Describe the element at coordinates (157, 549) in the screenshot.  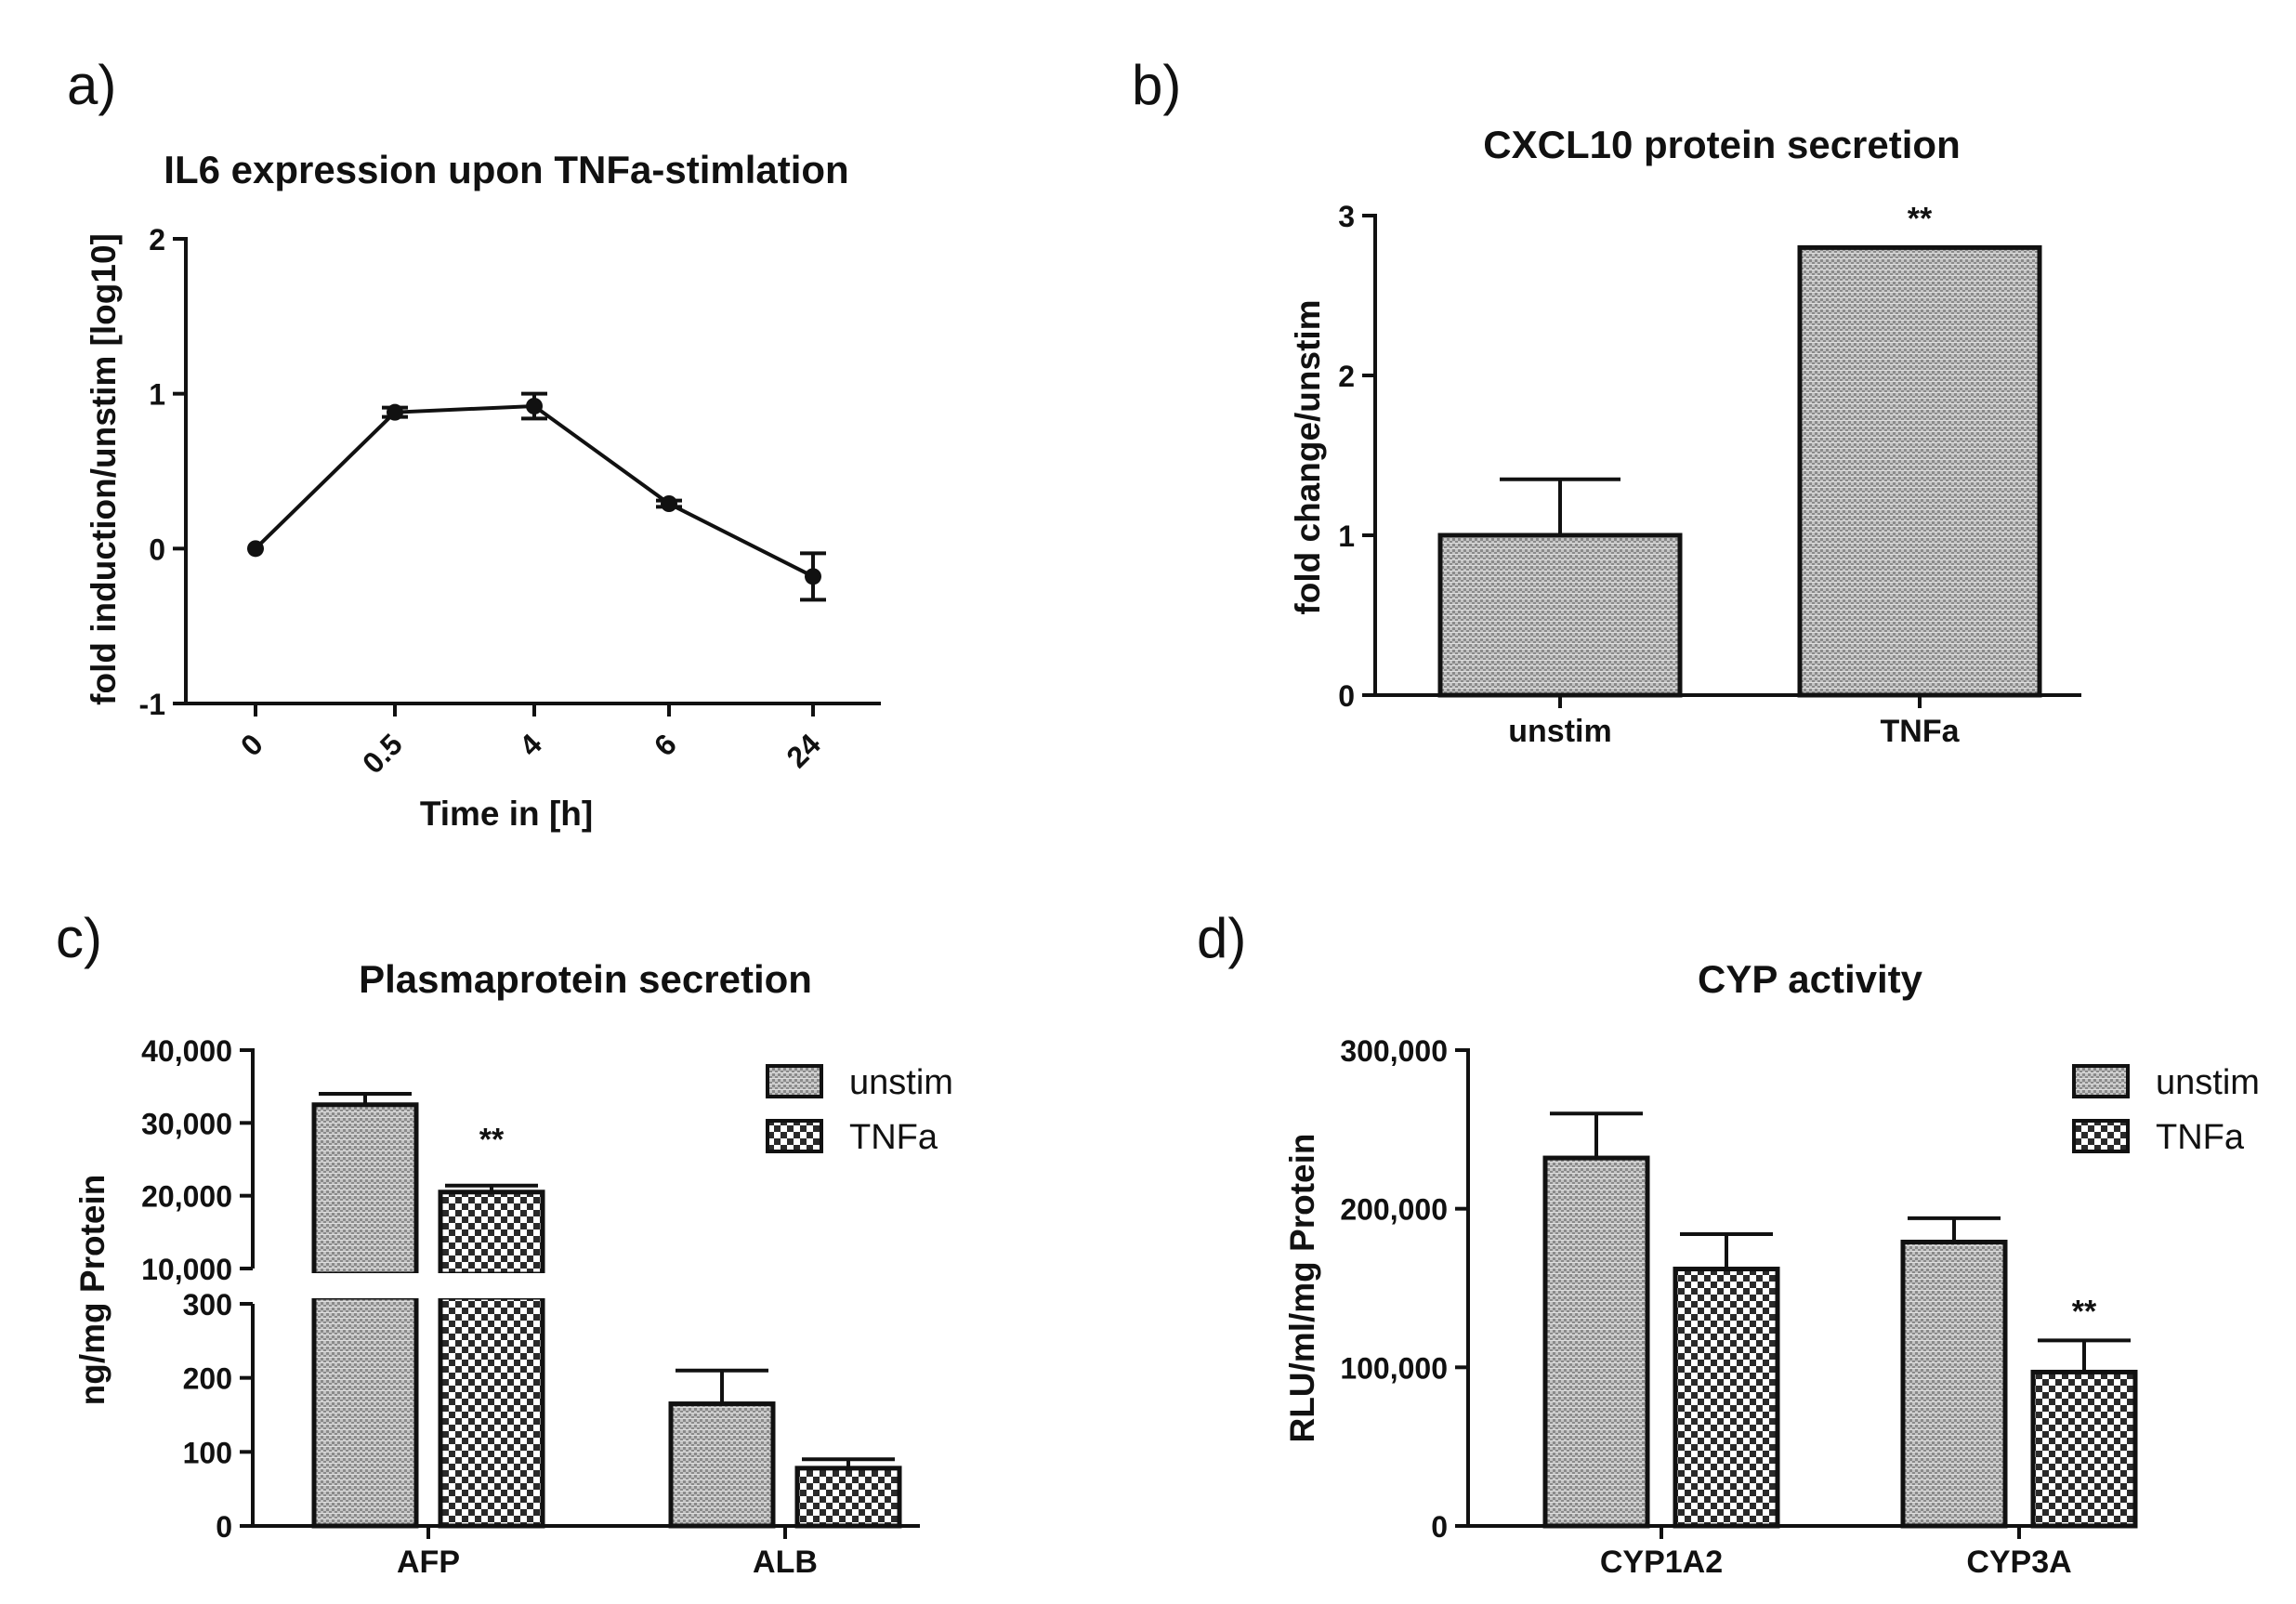
I see `chart-a-ytick-label: 0` at that location.